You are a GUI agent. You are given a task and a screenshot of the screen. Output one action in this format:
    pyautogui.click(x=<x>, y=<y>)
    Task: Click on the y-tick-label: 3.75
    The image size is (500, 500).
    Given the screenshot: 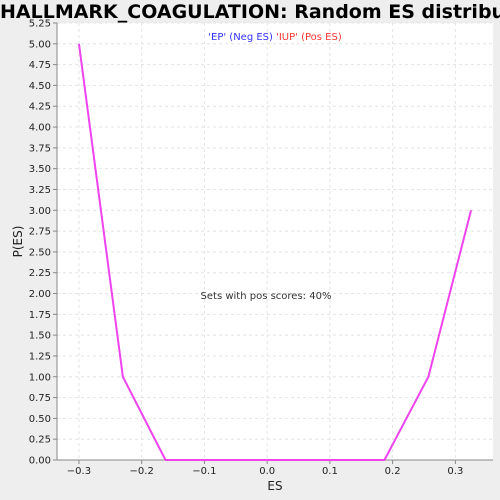 What is the action you would take?
    pyautogui.click(x=40, y=148)
    